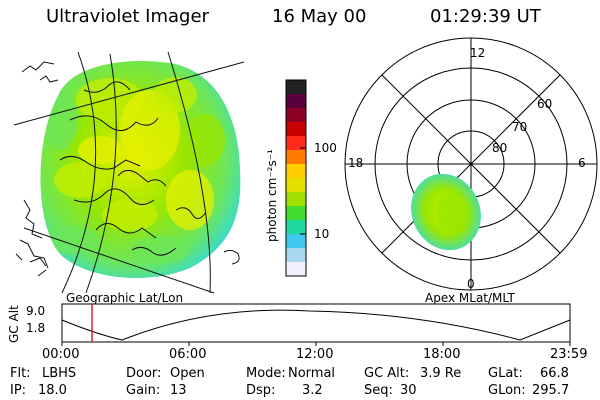  Describe the element at coordinates (545, 104) in the screenshot. I see `mlat-label-60: 60` at that location.